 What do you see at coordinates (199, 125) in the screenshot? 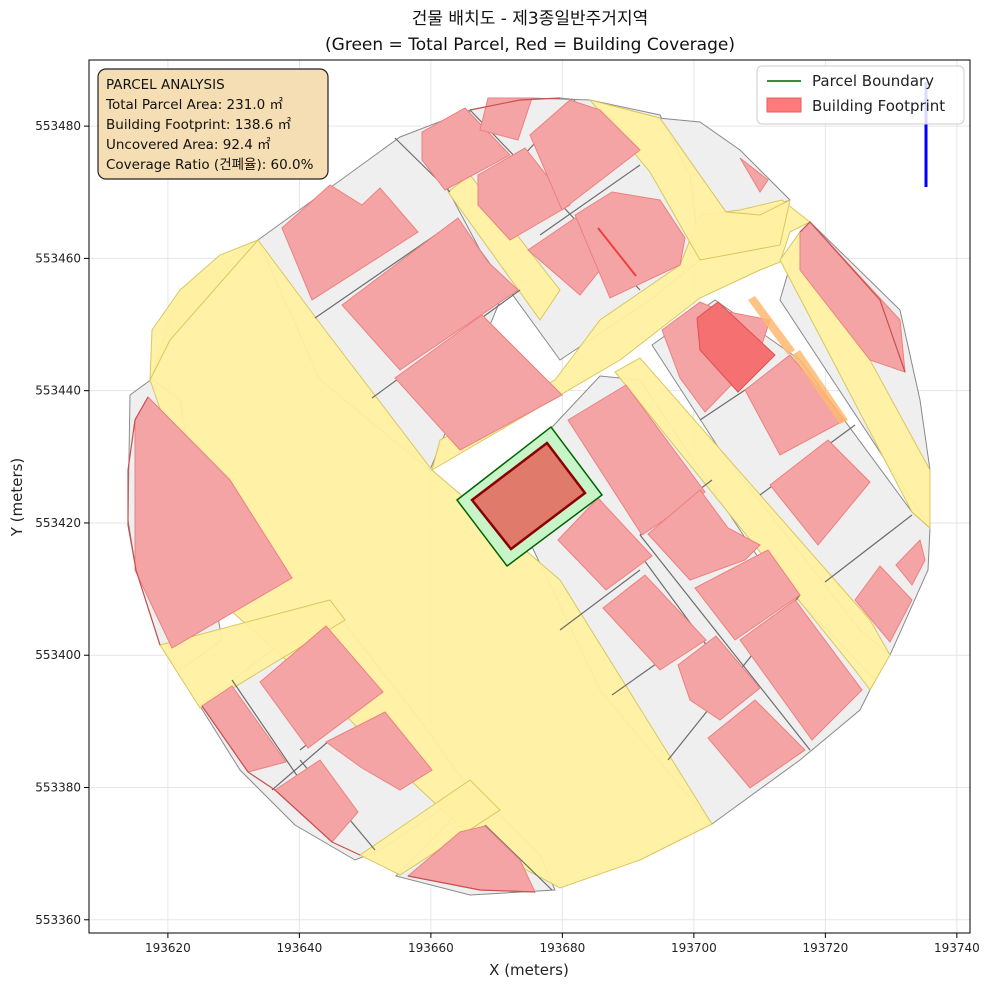
I see `info-footprint: Building Footprint: 138.6 ㎡` at bounding box center [199, 125].